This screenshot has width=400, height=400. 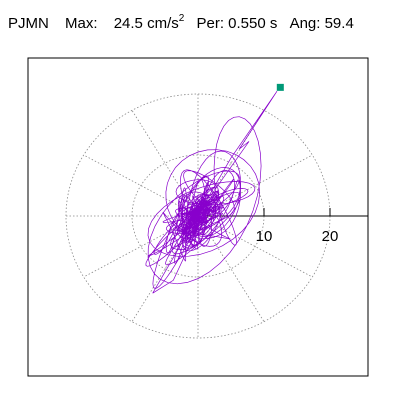 I want to click on max-unit-exponent: 2, so click(x=181, y=18).